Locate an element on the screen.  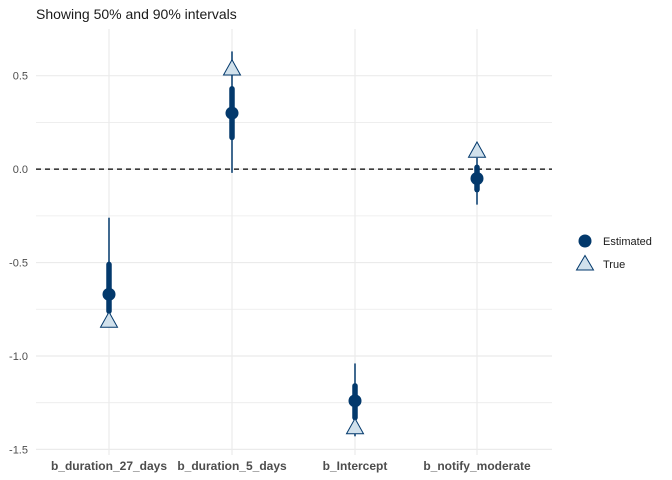
legend-true-marker is located at coordinates (585, 262).